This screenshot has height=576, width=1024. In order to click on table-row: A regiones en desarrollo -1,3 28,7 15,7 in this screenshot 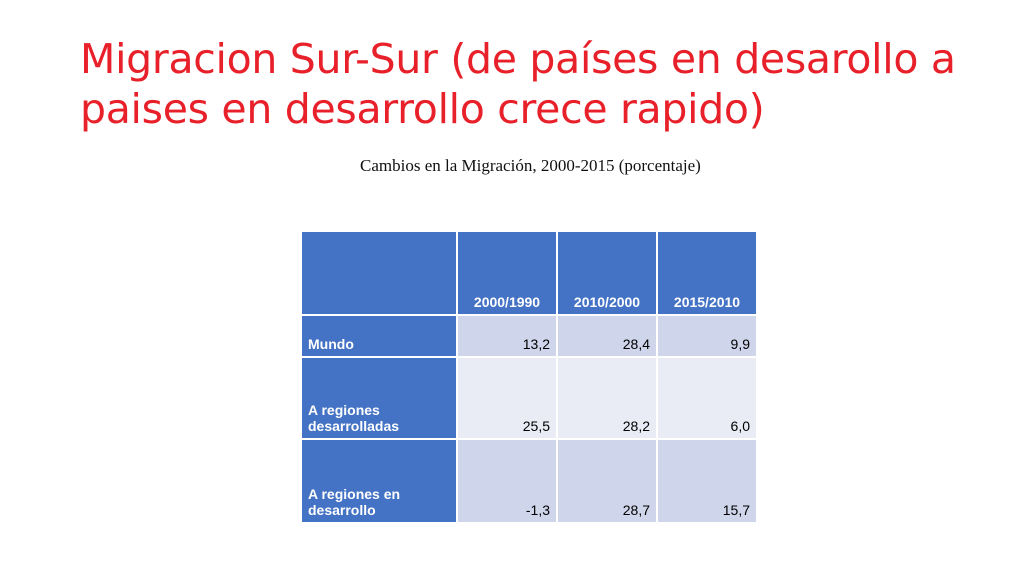, I will do `click(529, 481)`.